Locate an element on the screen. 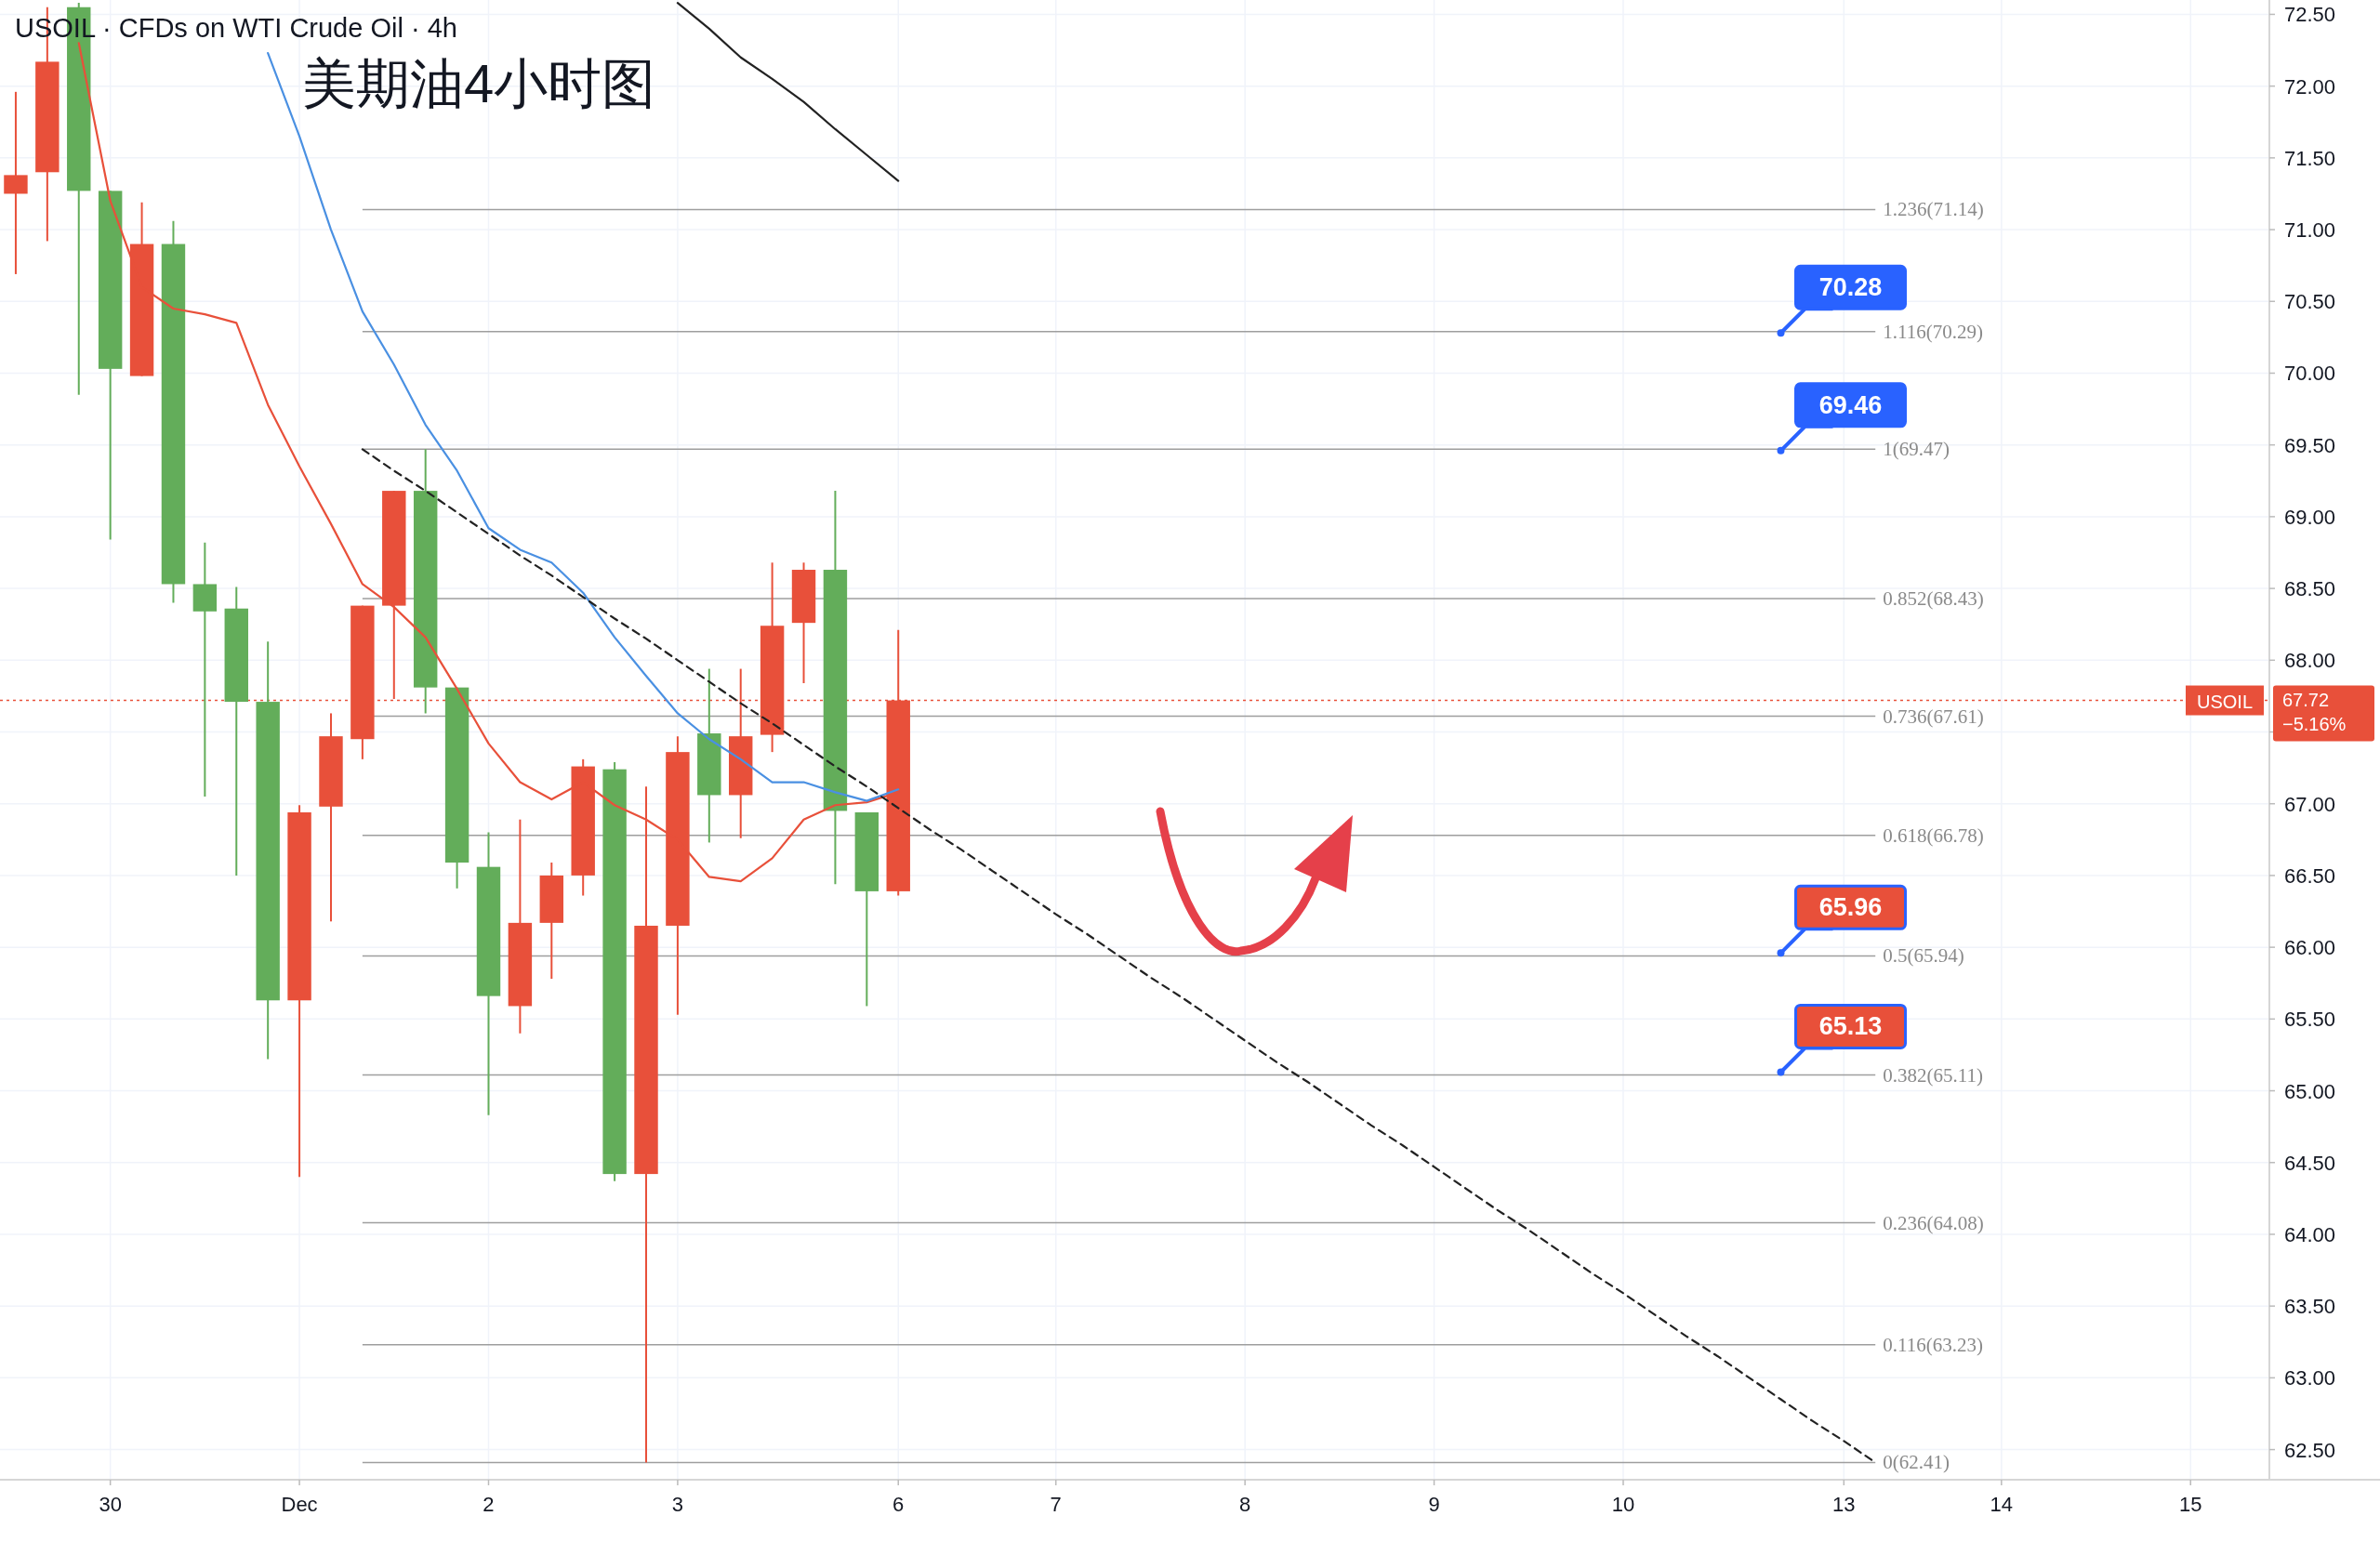 The image size is (2380, 1542). y-tick-label: 70.00 is located at coordinates (2310, 374).